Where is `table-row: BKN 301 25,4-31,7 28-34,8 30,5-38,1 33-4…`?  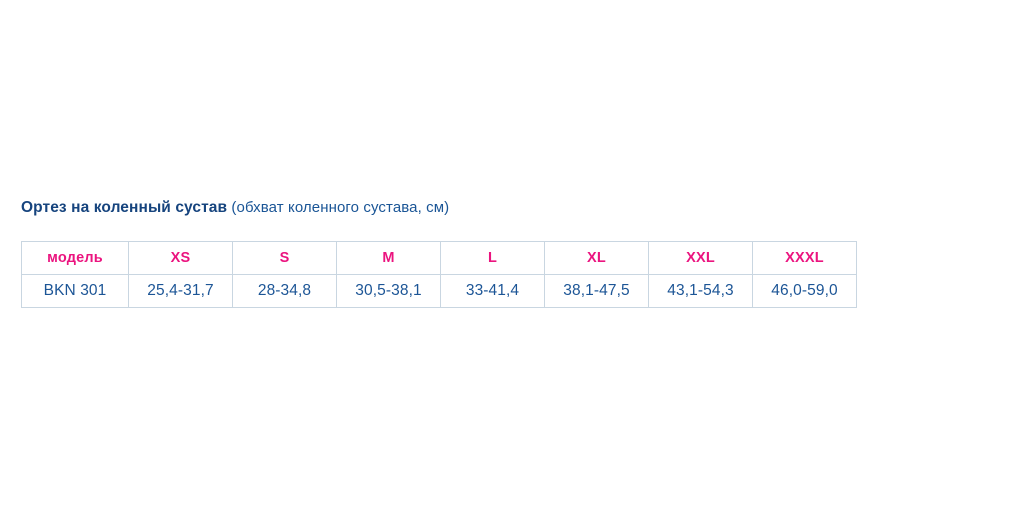 table-row: BKN 301 25,4-31,7 28-34,8 30,5-38,1 33-4… is located at coordinates (439, 291).